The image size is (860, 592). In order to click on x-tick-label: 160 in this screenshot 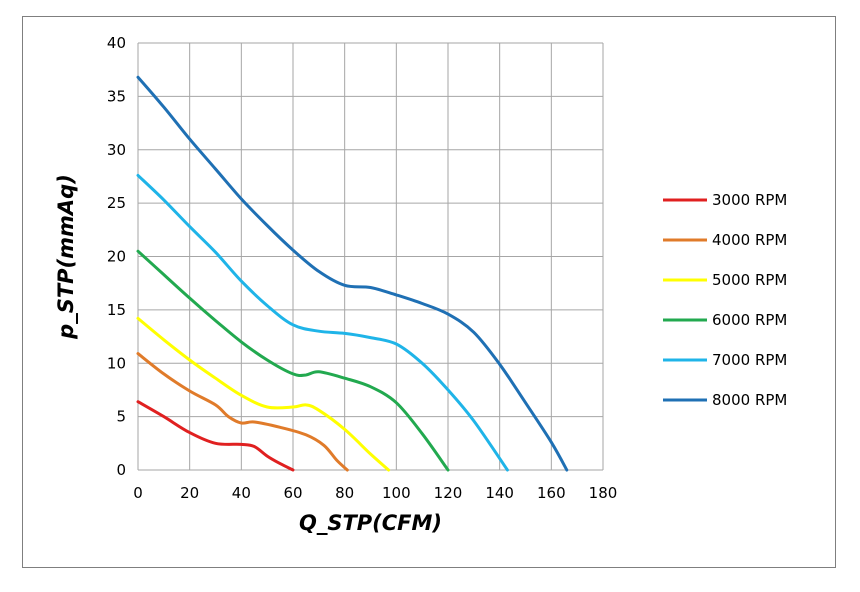, I will do `click(551, 493)`.